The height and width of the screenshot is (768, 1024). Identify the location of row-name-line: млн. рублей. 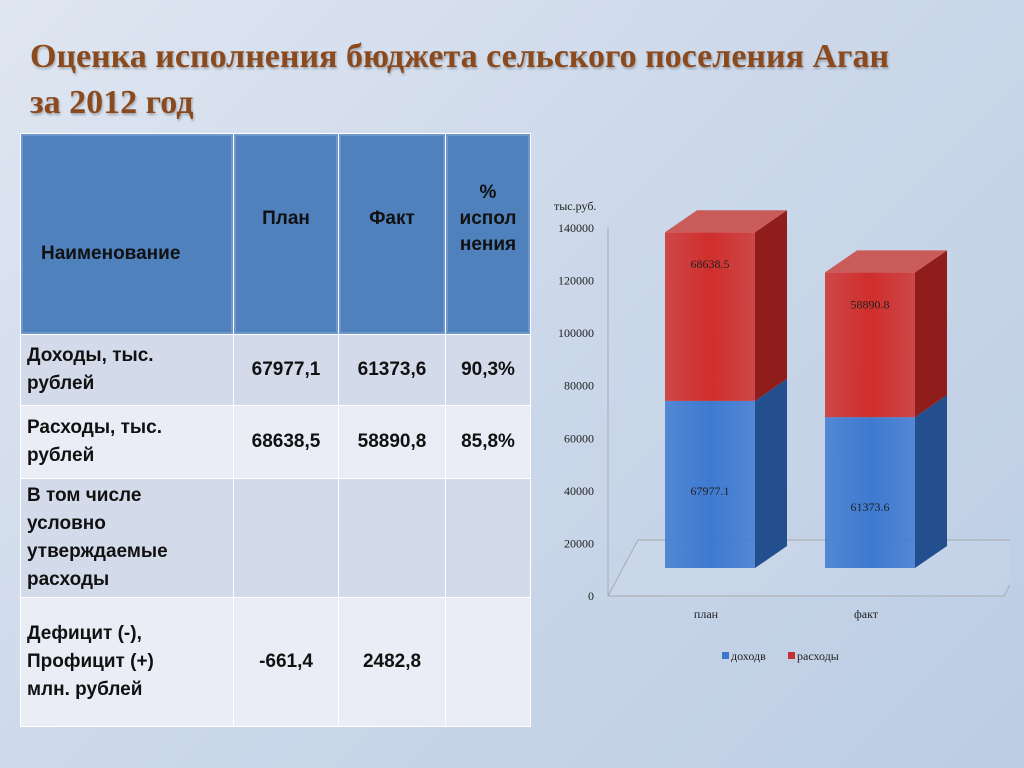
(85, 689).